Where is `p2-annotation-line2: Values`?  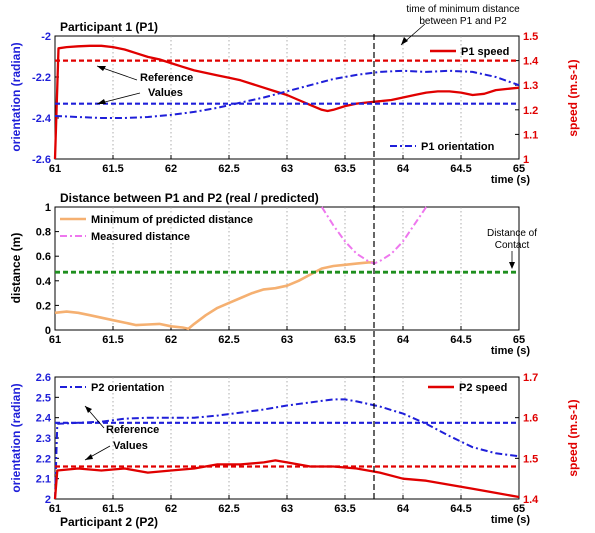 p2-annotation-line2: Values is located at coordinates (130, 446).